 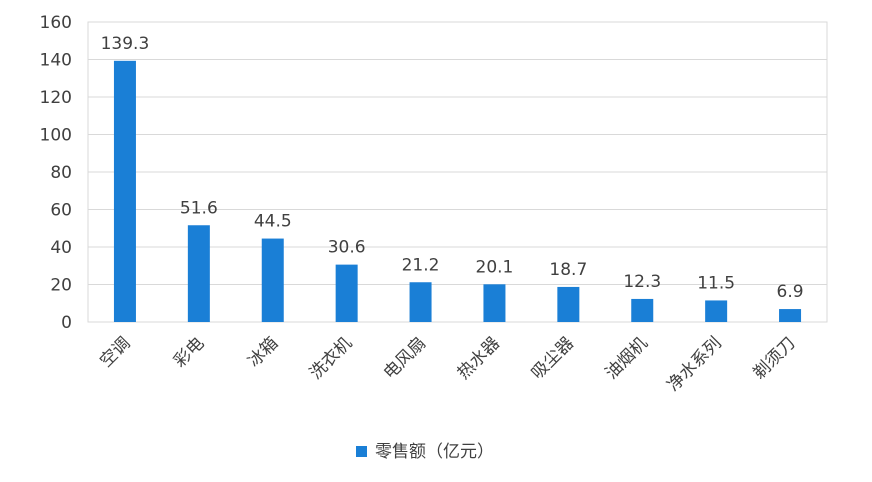 I want to click on data-label: 44.5, so click(x=273, y=222).